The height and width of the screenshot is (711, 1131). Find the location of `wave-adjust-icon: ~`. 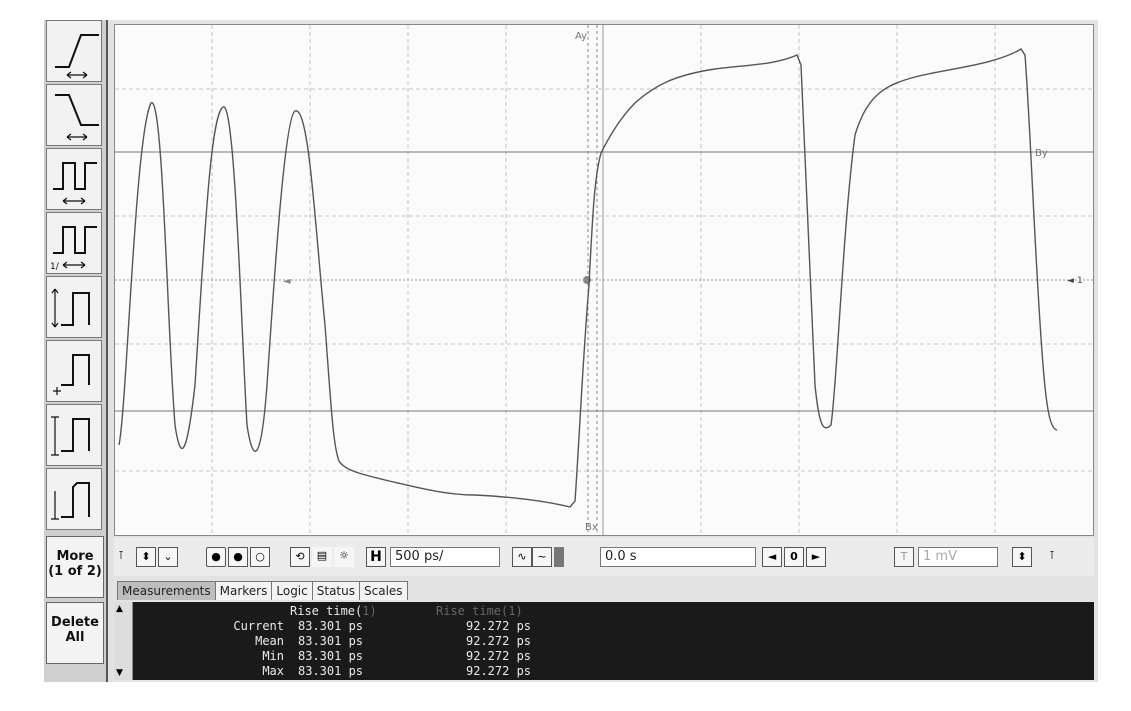

wave-adjust-icon: ~ is located at coordinates (542, 557).